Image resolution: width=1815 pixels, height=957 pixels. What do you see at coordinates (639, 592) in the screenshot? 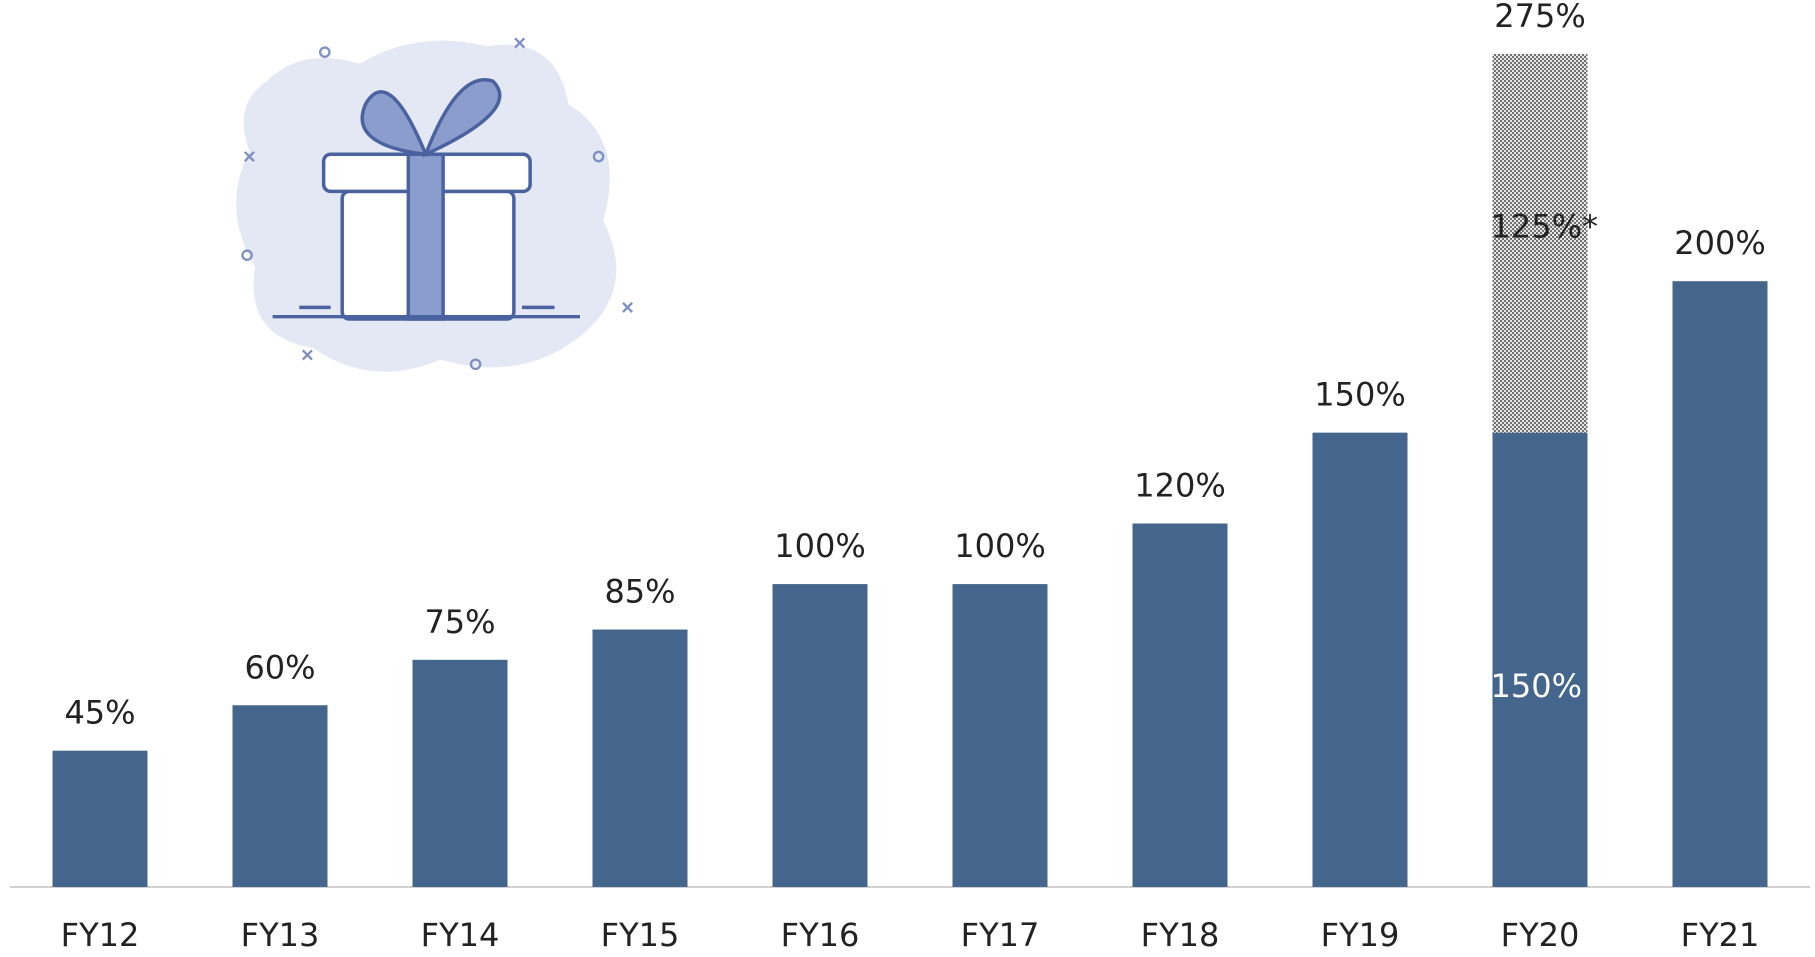
I see `total-label: 85%` at bounding box center [639, 592].